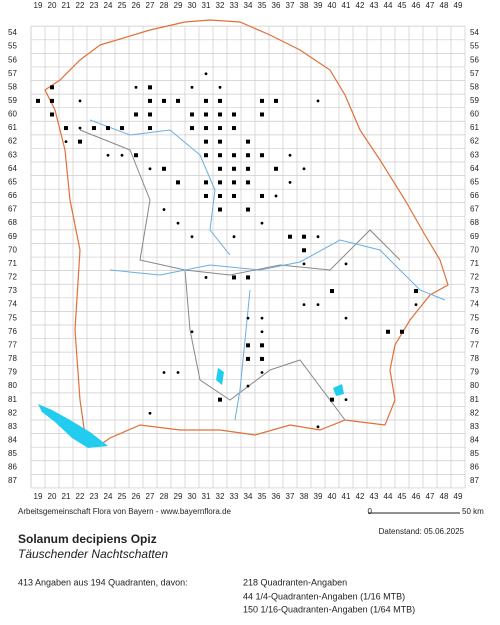 Image resolution: width=500 pixels, height=625 pixels. I want to click on row-label: 77, so click(12, 344).